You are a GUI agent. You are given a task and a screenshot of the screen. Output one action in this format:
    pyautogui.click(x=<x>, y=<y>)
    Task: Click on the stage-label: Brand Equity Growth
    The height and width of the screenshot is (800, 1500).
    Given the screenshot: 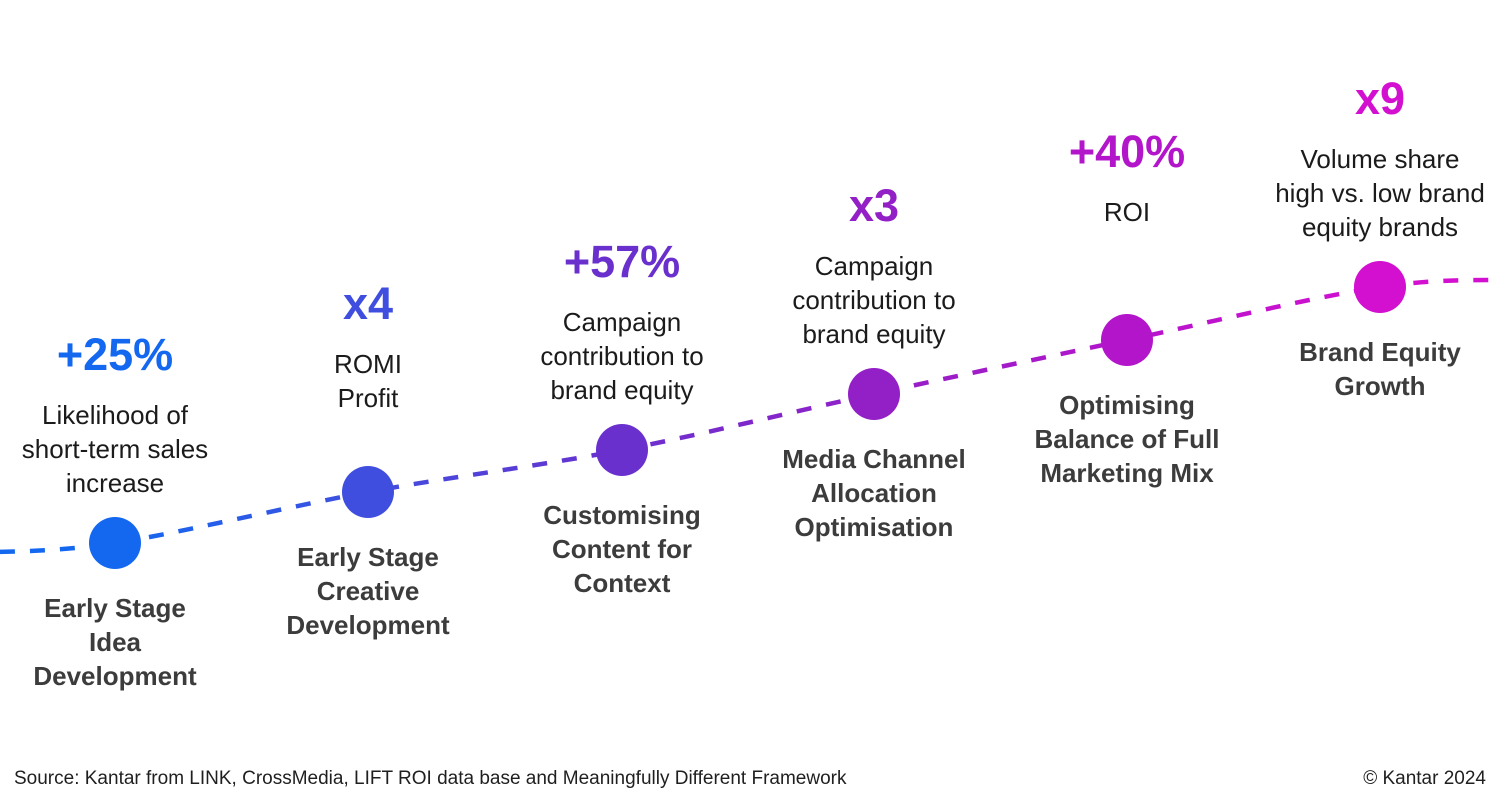 What is the action you would take?
    pyautogui.click(x=1380, y=369)
    